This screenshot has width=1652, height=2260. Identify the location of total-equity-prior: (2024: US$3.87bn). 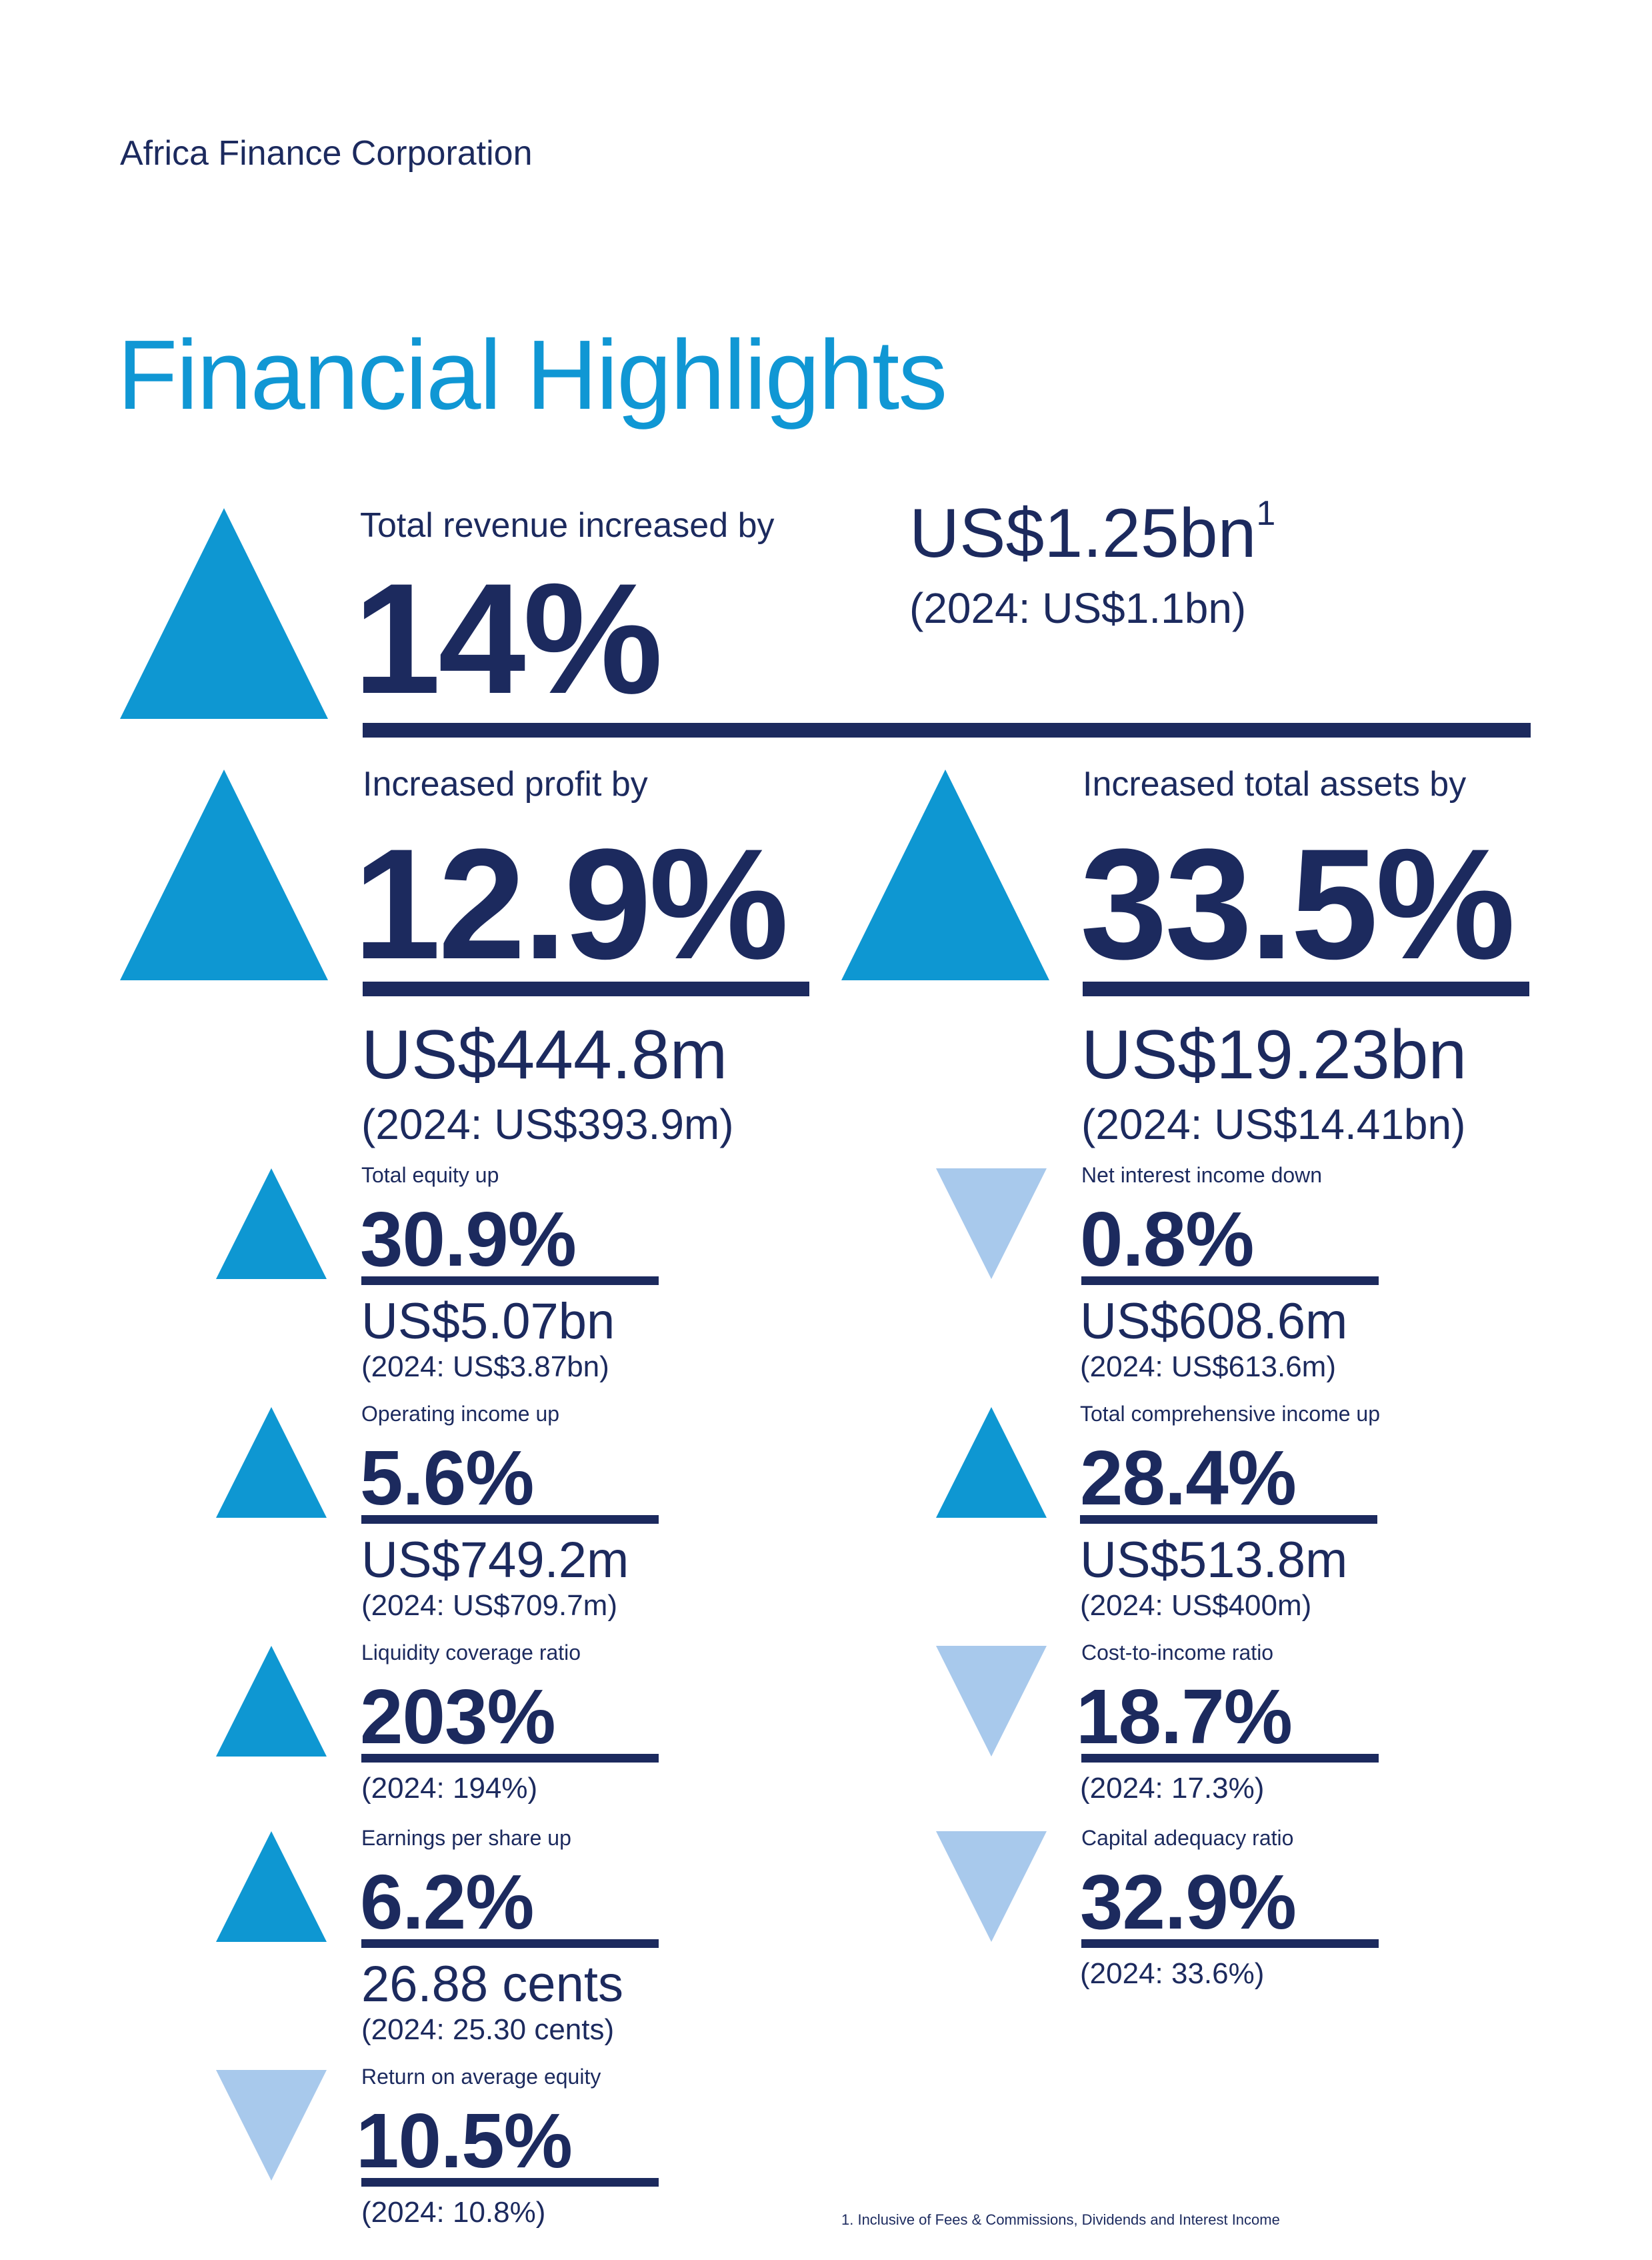
(485, 1366).